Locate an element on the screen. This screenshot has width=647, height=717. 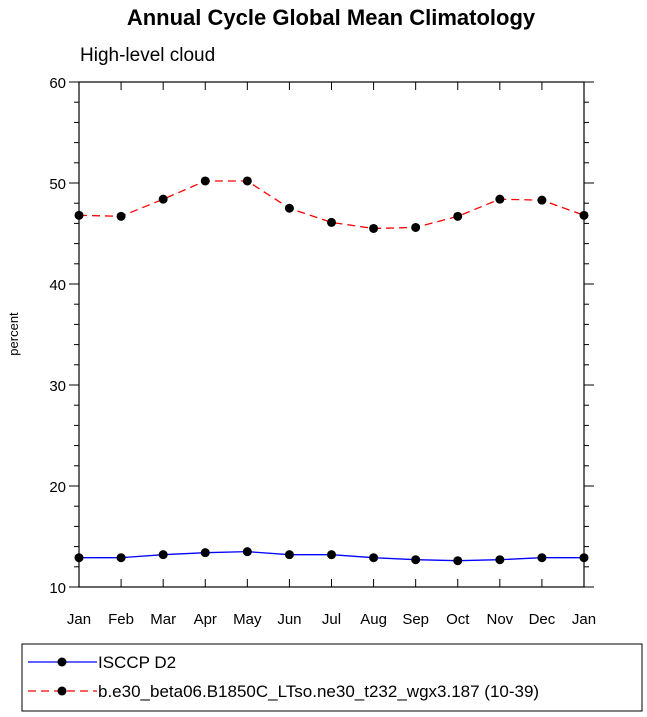
y-tick-label: 50 is located at coordinates (57, 184).